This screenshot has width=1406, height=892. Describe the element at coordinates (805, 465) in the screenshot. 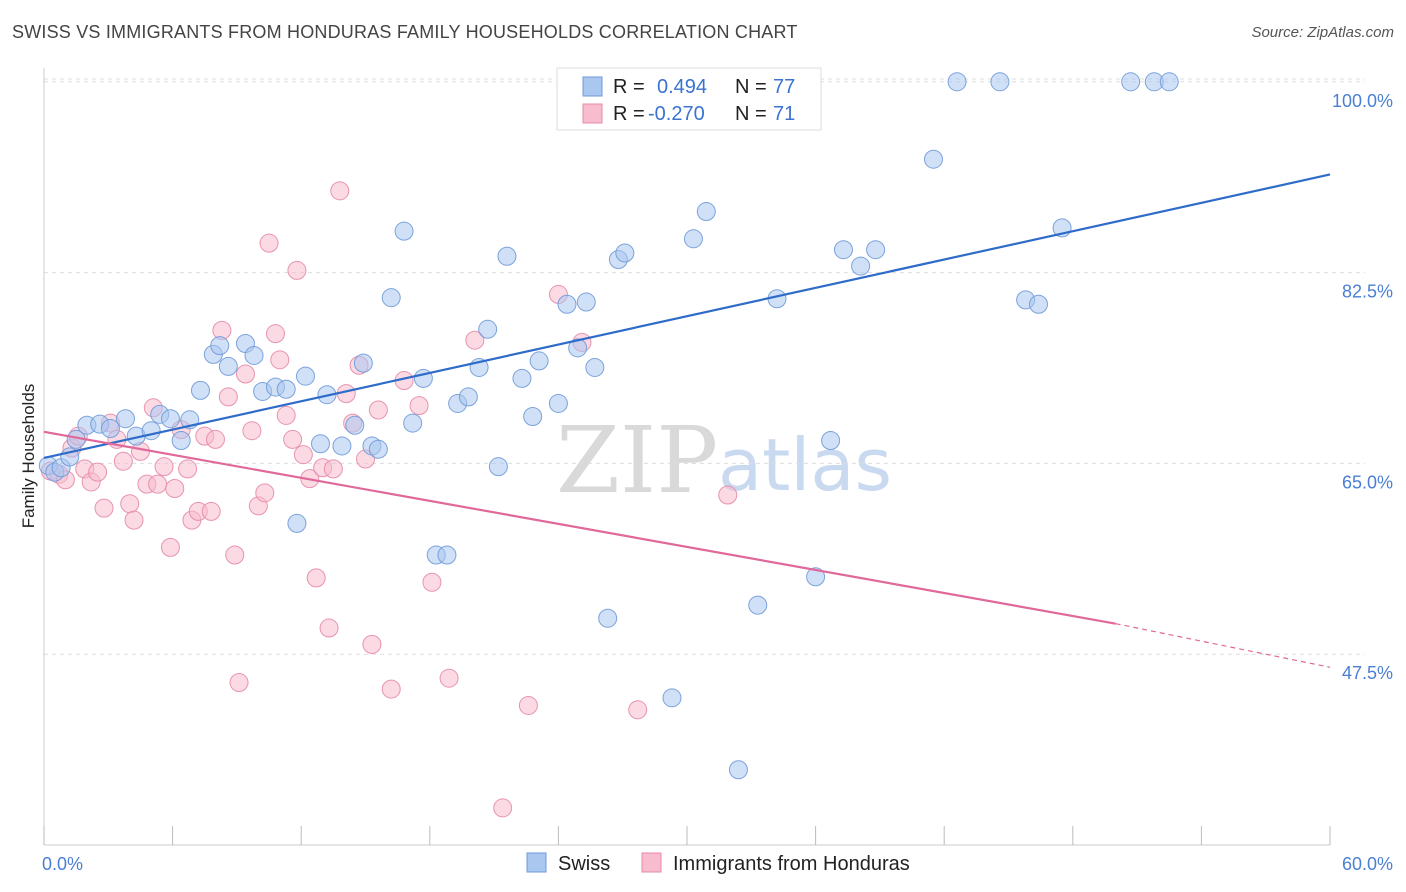

I see `watermark-atlas: atlas` at that location.